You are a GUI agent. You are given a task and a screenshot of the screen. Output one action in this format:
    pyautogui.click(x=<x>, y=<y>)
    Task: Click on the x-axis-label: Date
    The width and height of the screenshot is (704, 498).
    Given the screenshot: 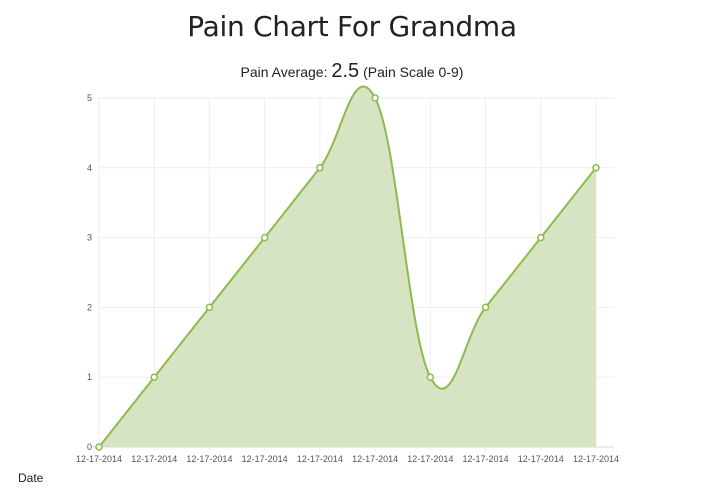 What is the action you would take?
    pyautogui.click(x=31, y=478)
    